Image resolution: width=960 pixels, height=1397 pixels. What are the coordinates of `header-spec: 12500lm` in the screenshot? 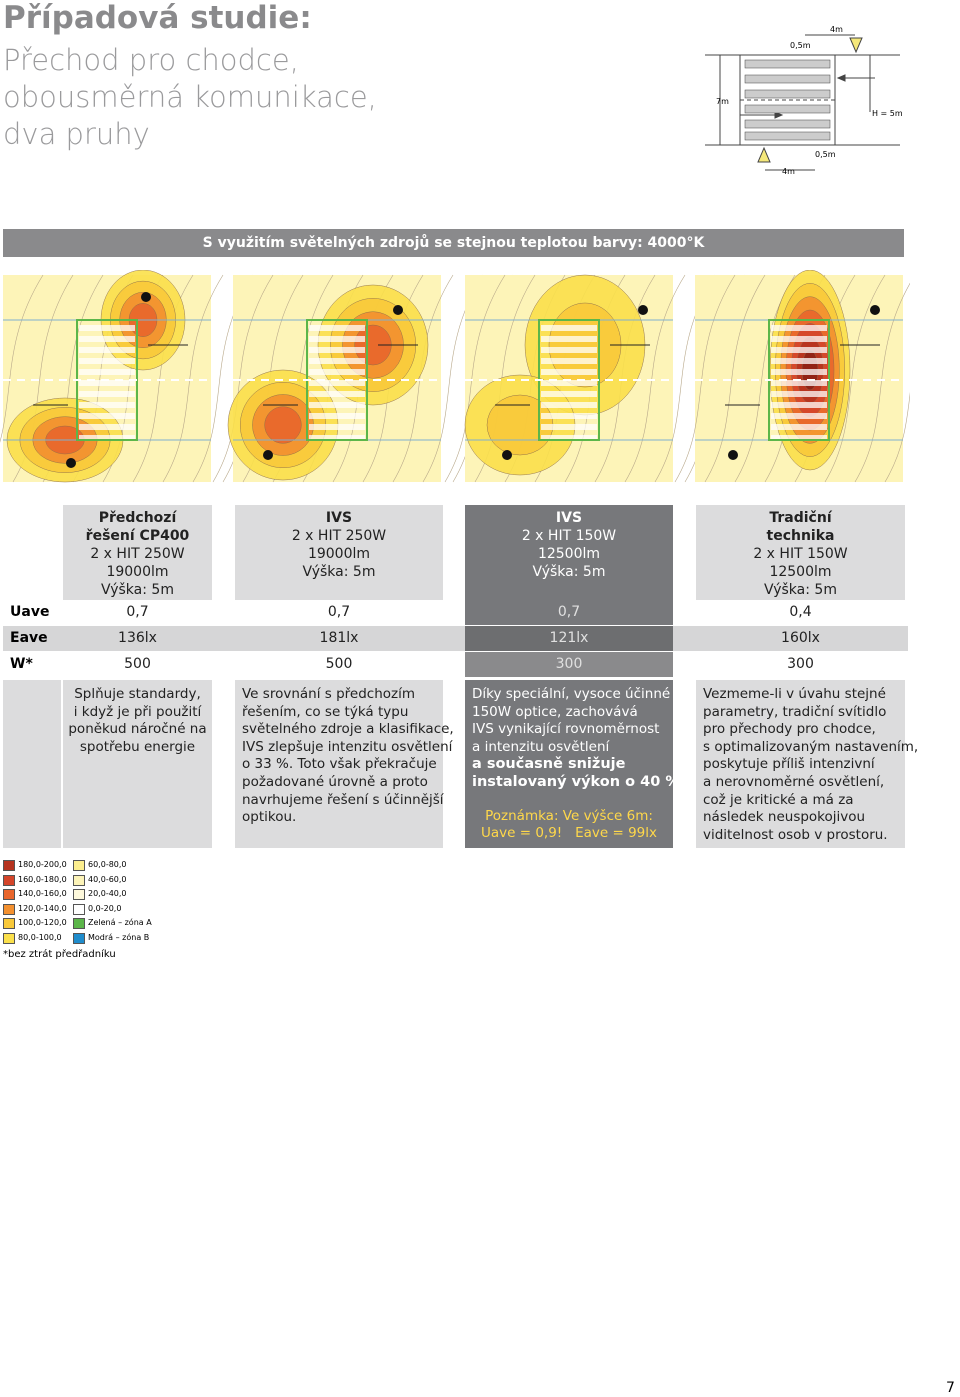 It's located at (800, 572).